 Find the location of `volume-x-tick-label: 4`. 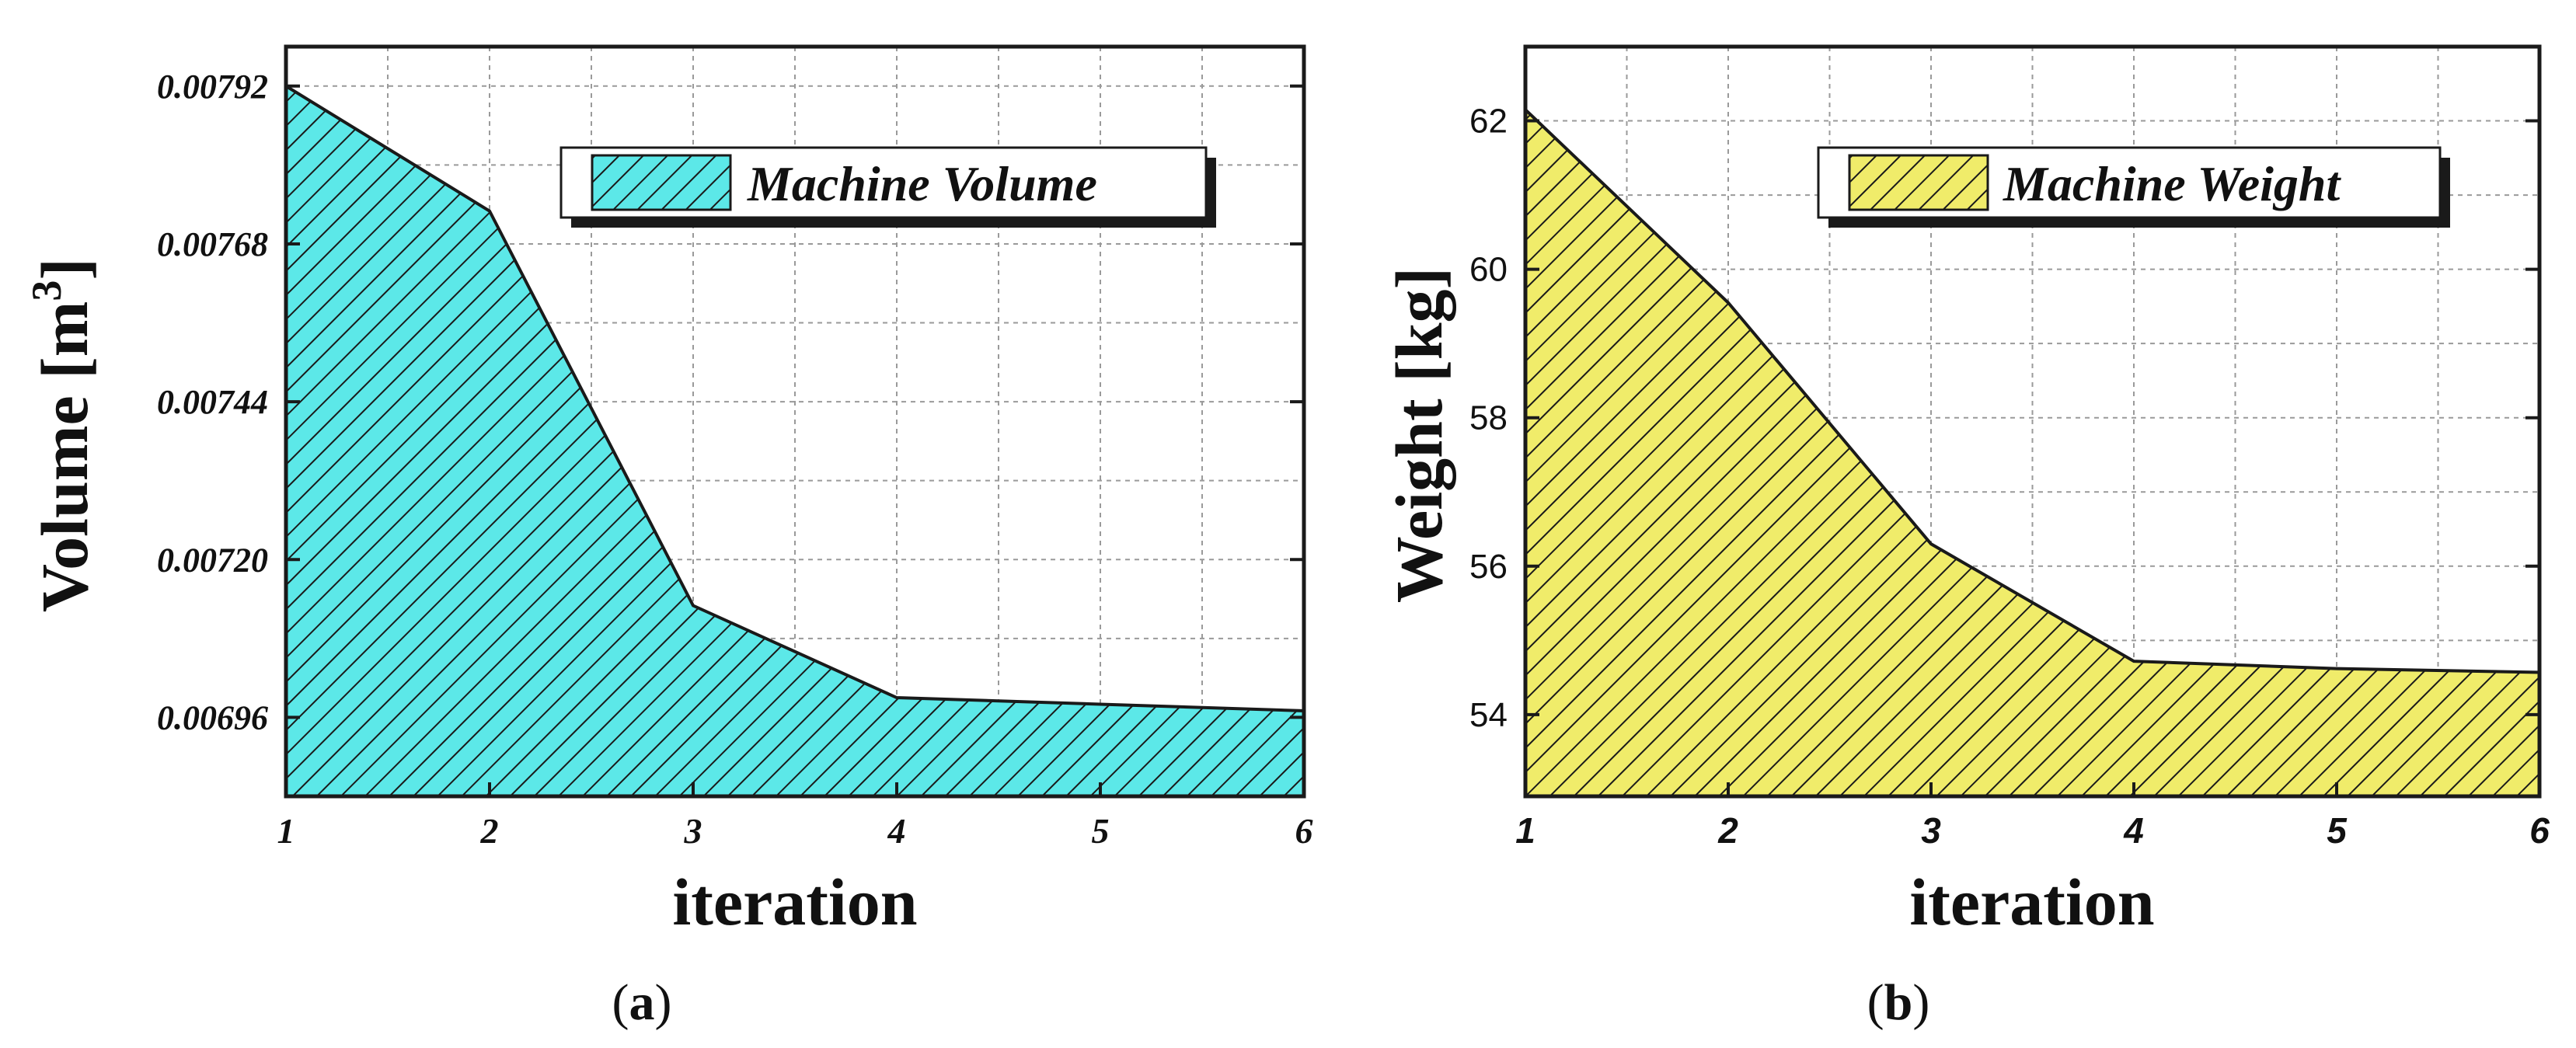

volume-x-tick-label: 4 is located at coordinates (897, 831).